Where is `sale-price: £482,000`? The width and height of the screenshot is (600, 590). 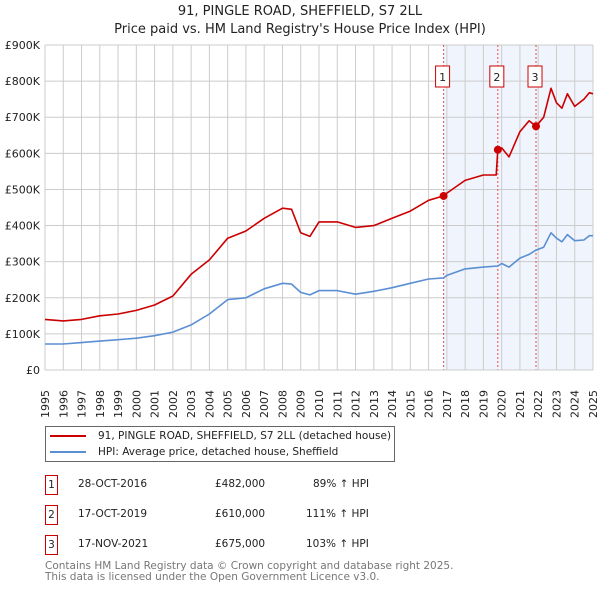
sale-price: £482,000 is located at coordinates (240, 484).